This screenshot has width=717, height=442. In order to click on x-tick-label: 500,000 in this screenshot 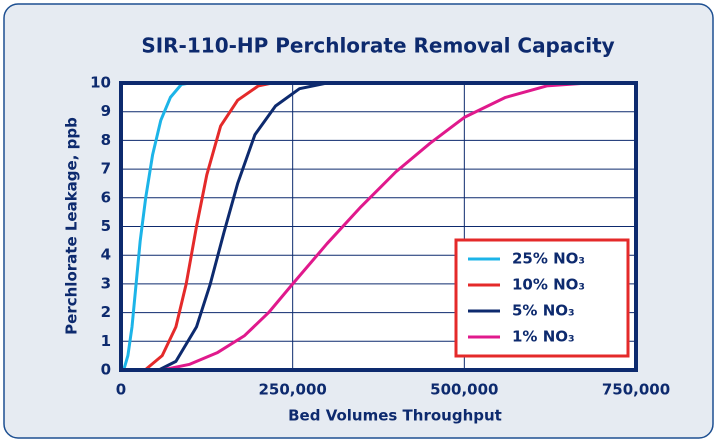, I will do `click(464, 390)`.